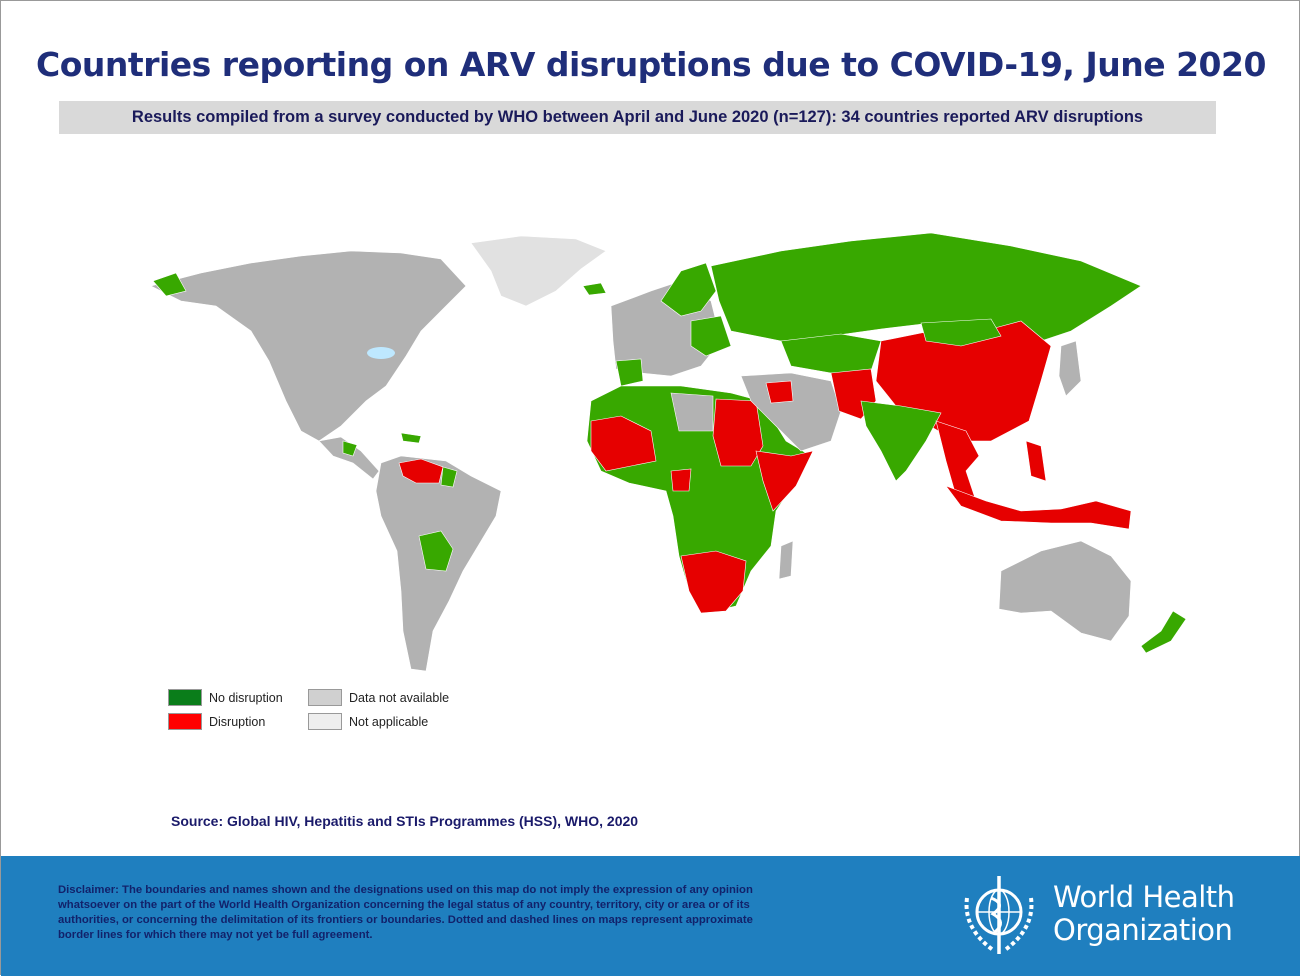  Describe the element at coordinates (786, 560) in the screenshot. I see `region-madagascar` at that location.